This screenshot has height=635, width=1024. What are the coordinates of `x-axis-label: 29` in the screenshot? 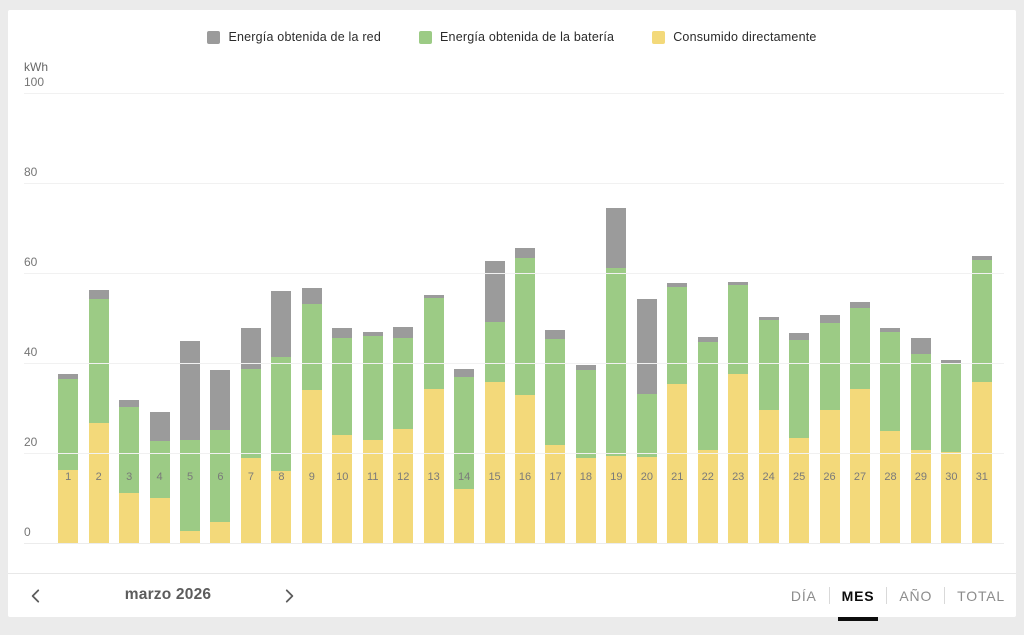 It's located at (921, 477).